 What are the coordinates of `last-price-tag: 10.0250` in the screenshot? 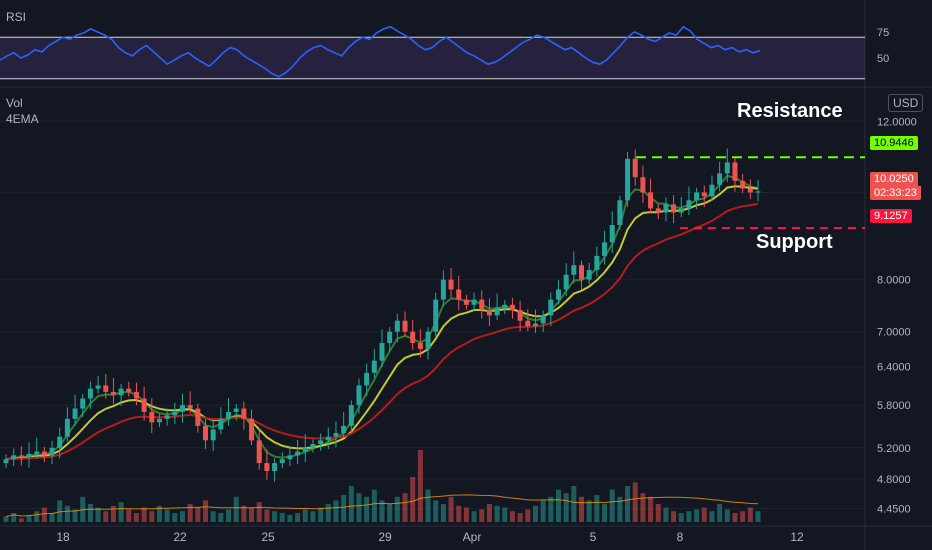 It's located at (894, 179).